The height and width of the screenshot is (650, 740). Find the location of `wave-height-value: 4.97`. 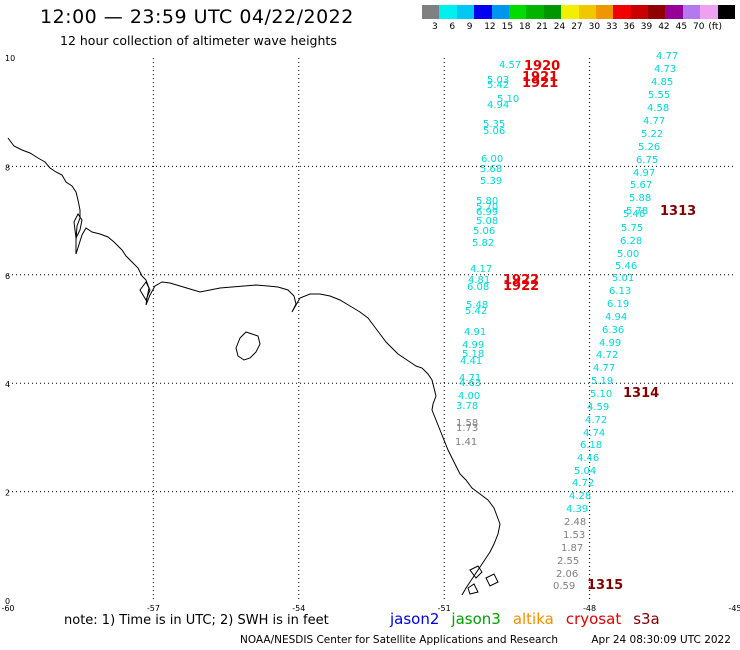

wave-height-value: 4.97 is located at coordinates (644, 173).